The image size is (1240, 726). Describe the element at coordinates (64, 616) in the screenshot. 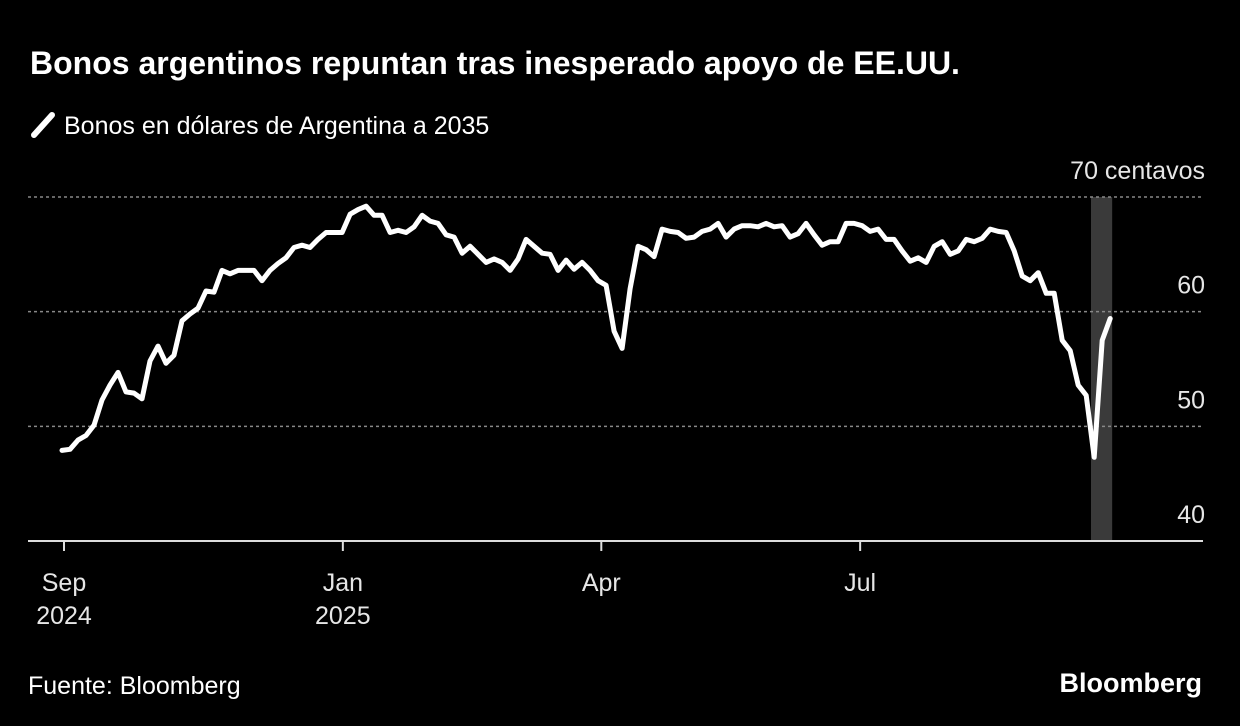

I see `x-year-label: 2024` at that location.